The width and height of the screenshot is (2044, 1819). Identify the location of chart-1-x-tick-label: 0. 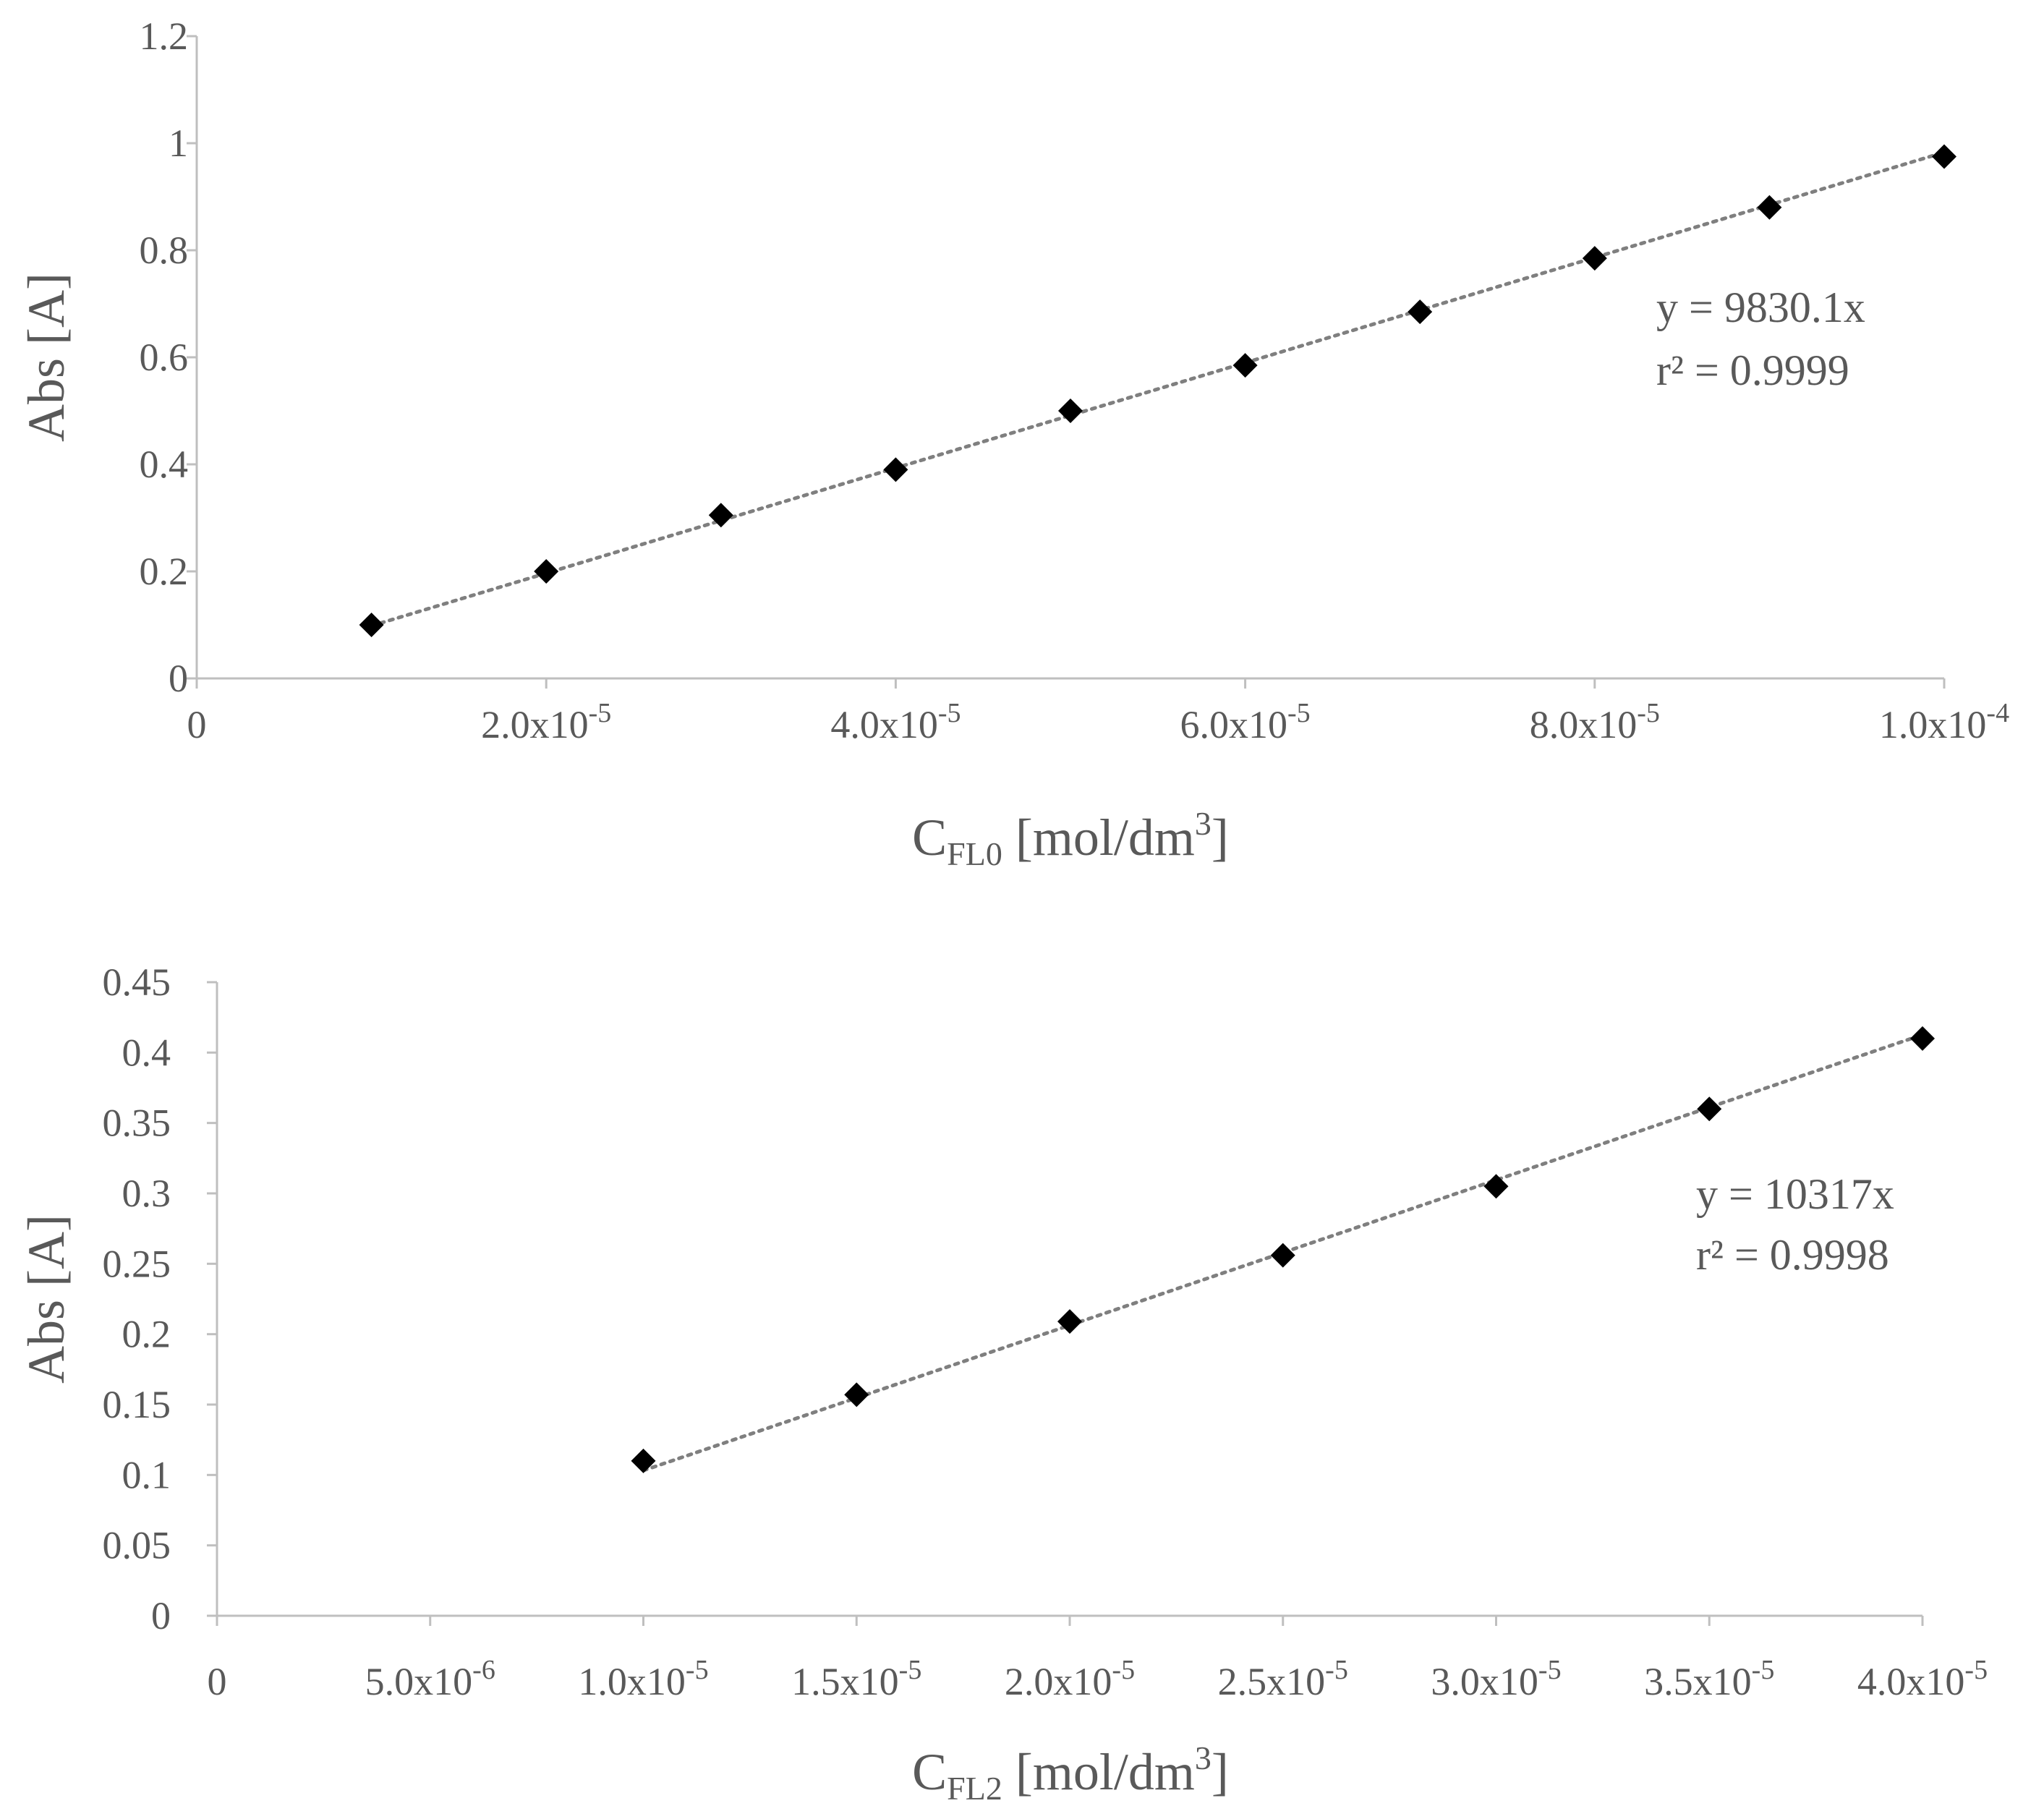
(217, 1682).